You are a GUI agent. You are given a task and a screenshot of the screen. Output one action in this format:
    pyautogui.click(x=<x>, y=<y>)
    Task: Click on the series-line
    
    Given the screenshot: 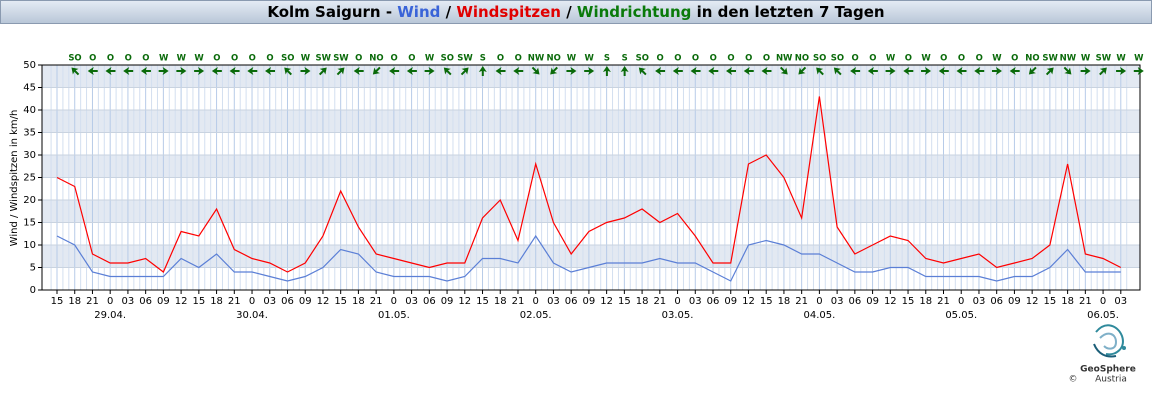 What is the action you would take?
    pyautogui.click(x=588, y=258)
    